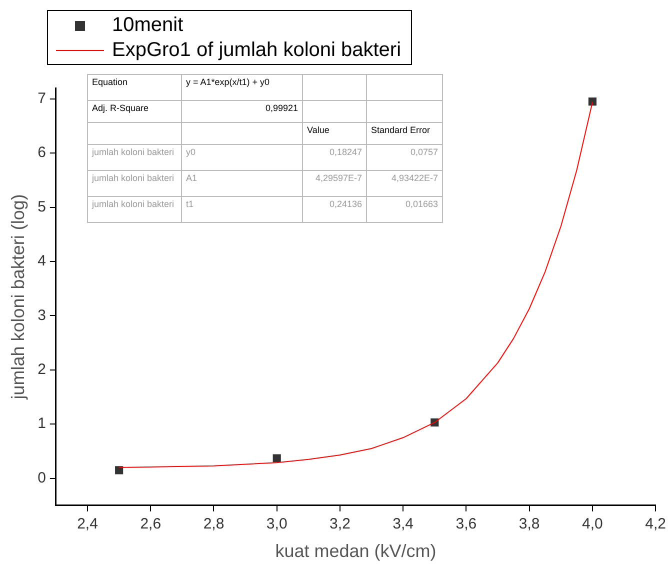 This screenshot has height=571, width=670. I want to click on x-tick-label: 3,2, so click(340, 524).